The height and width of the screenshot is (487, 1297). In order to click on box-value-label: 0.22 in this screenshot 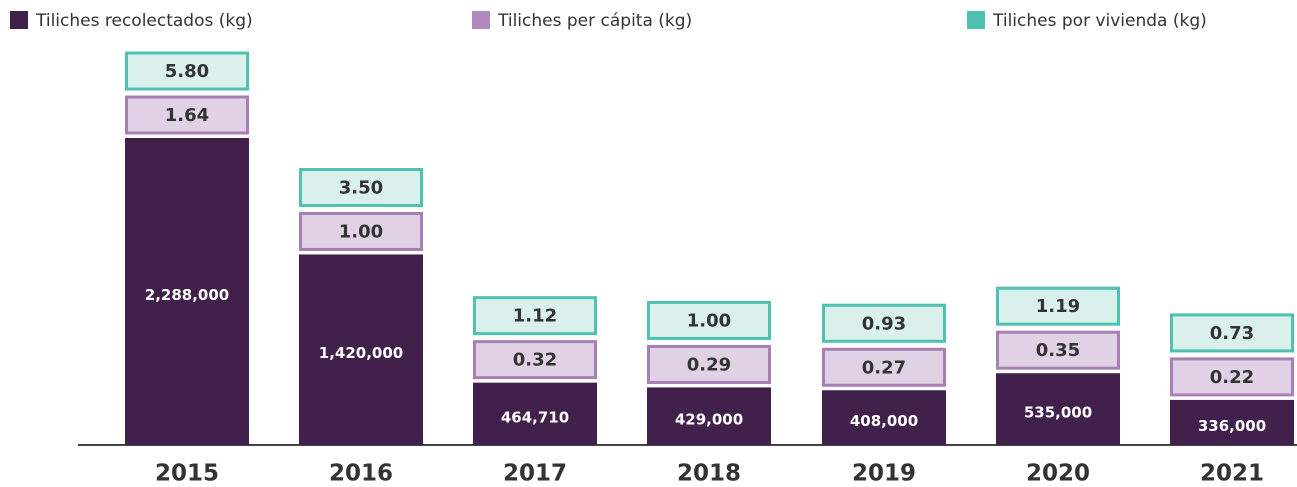, I will do `click(1232, 377)`.